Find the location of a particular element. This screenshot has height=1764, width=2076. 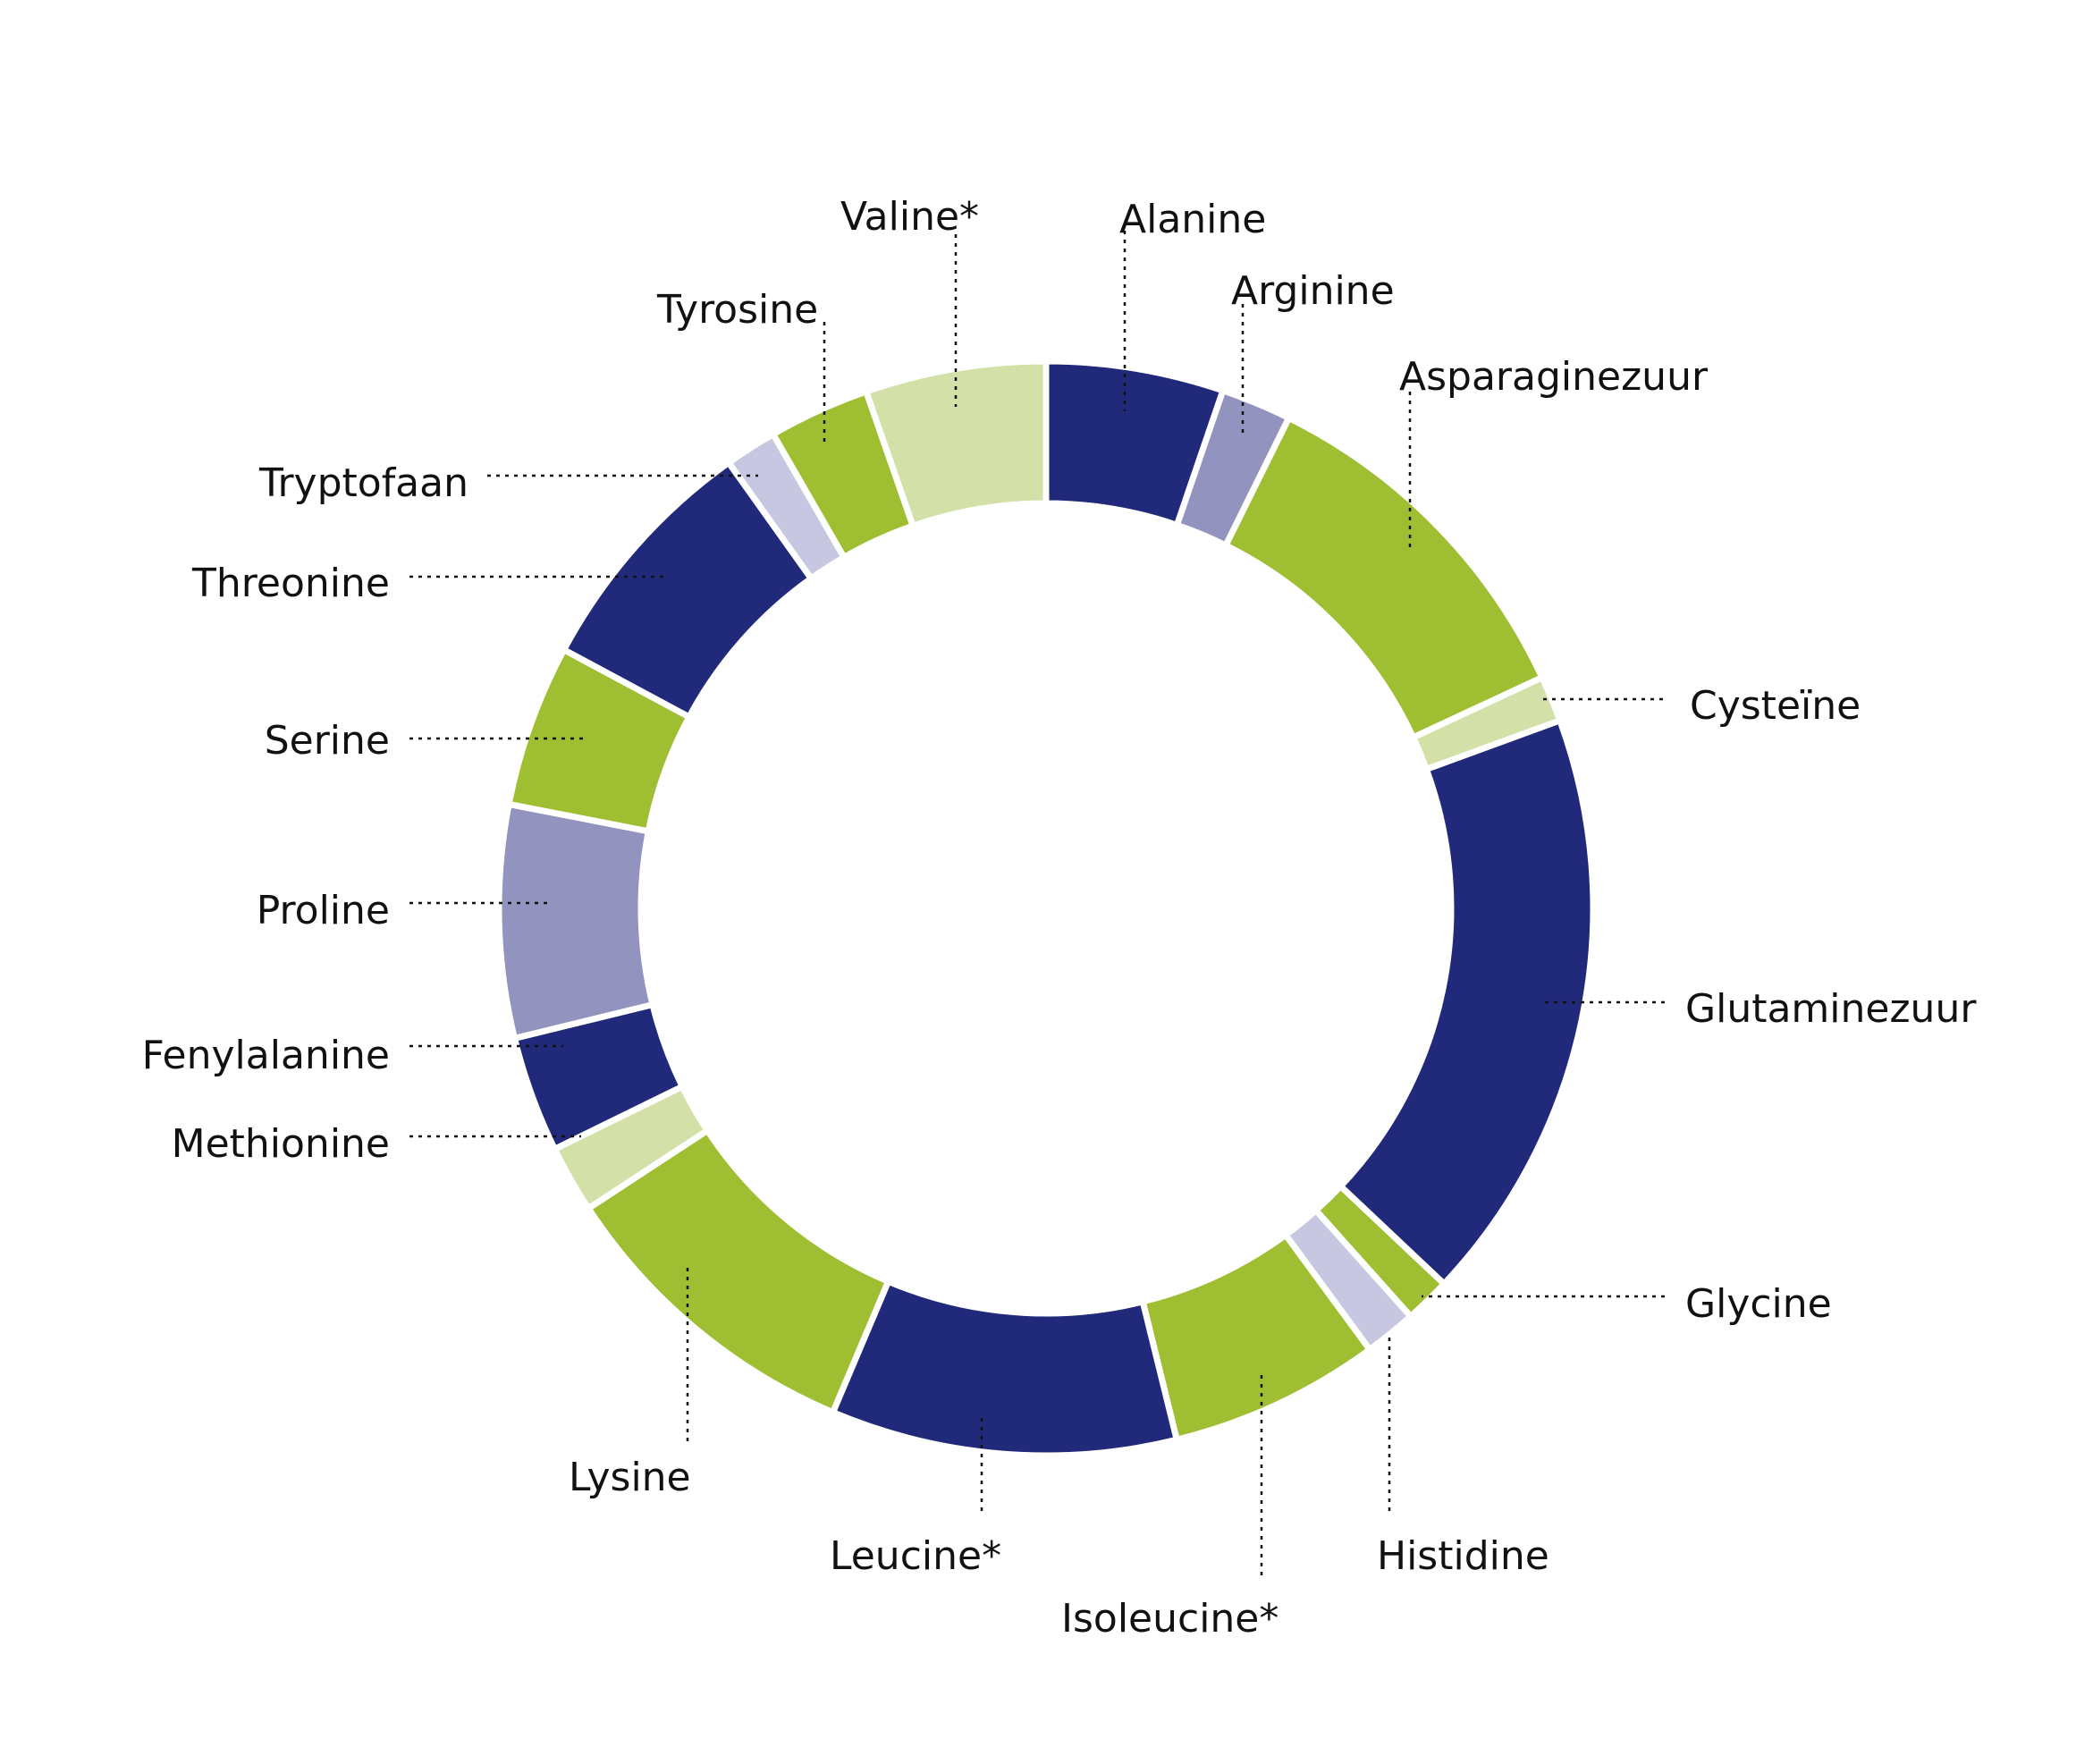

label-glycine: Glycine is located at coordinates (1759, 1304).